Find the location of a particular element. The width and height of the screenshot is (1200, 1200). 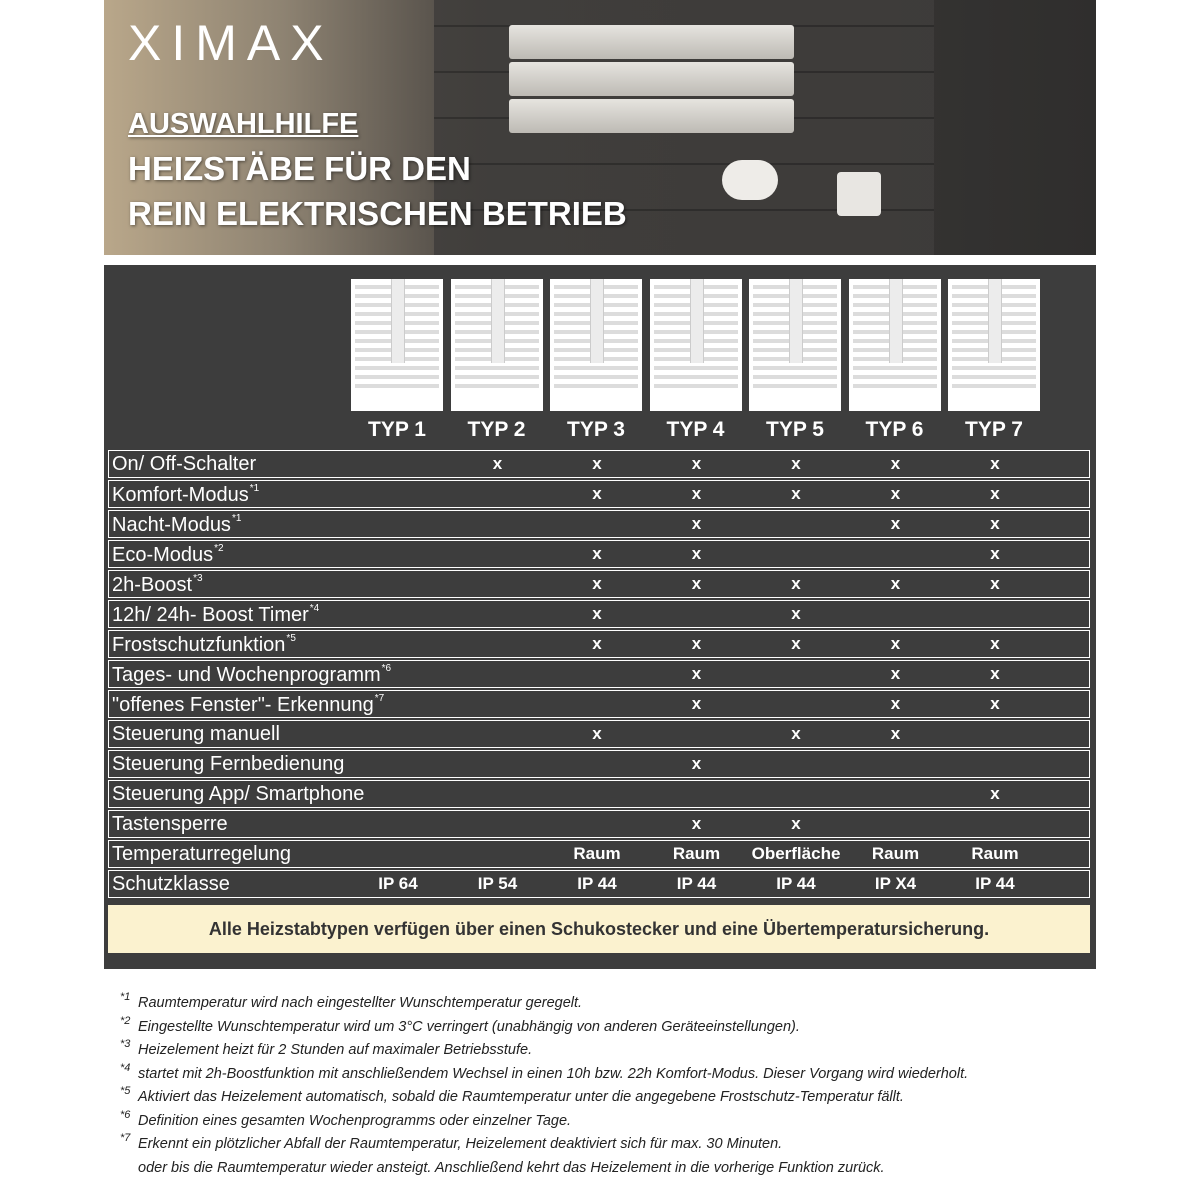

footnote-ref: *7 is located at coordinates (379, 698).